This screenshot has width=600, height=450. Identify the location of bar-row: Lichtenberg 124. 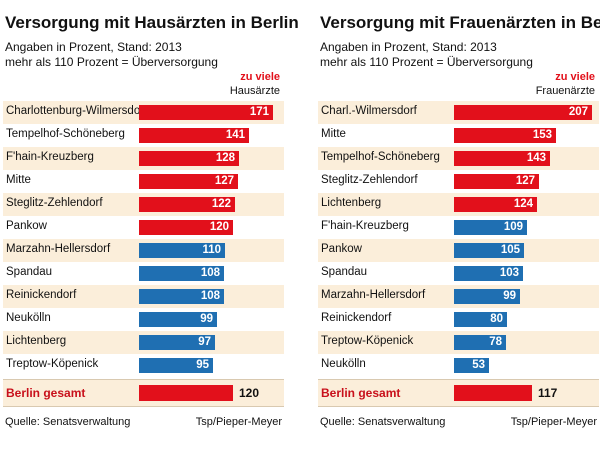
(458, 204).